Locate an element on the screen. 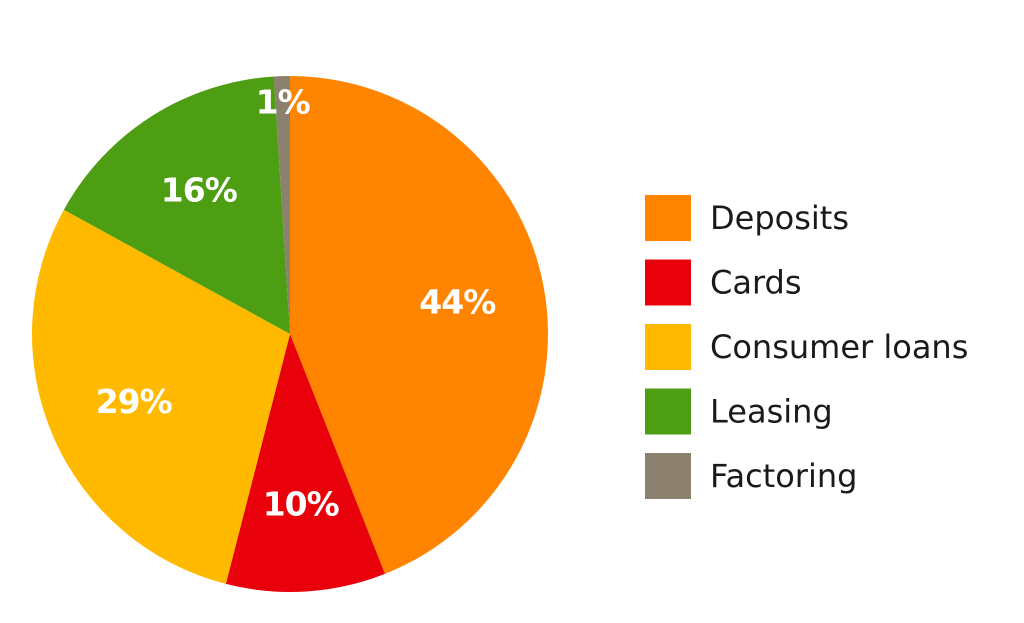  slice-label-cards: 10% is located at coordinates (301, 503).